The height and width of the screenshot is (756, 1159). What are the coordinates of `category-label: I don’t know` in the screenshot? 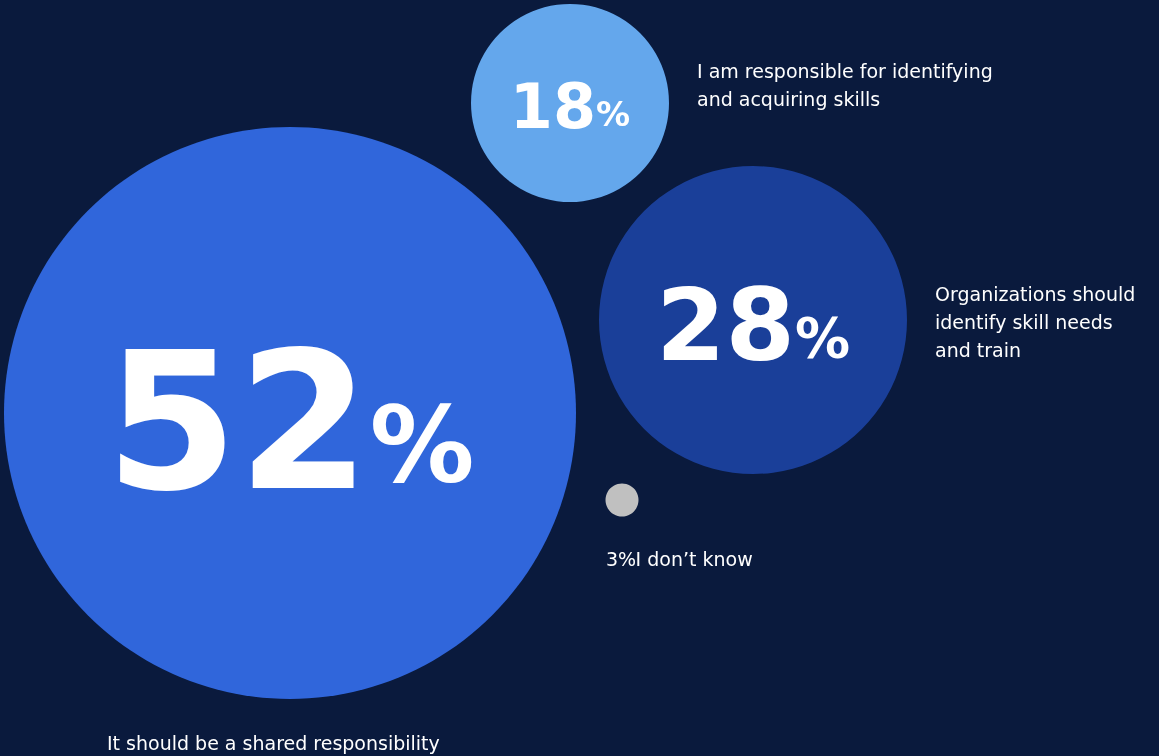 It's located at (694, 559).